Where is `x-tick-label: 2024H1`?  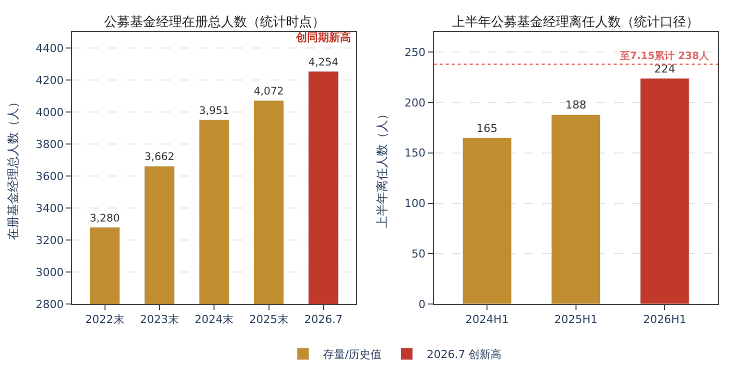
x-tick-label: 2024H1 is located at coordinates (487, 319).